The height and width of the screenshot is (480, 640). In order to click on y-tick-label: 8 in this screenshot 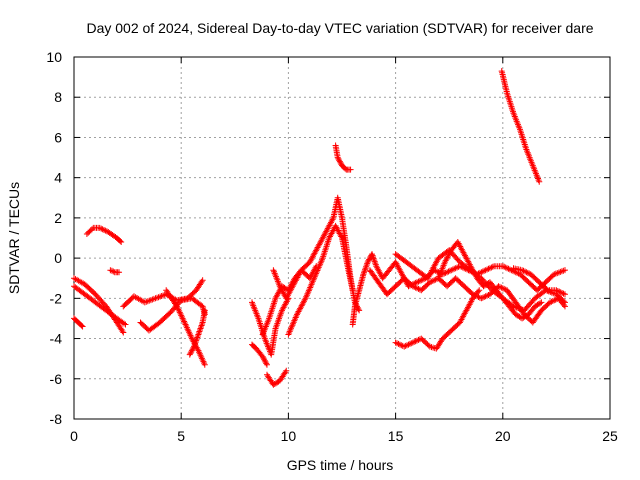, I will do `click(58, 97)`.